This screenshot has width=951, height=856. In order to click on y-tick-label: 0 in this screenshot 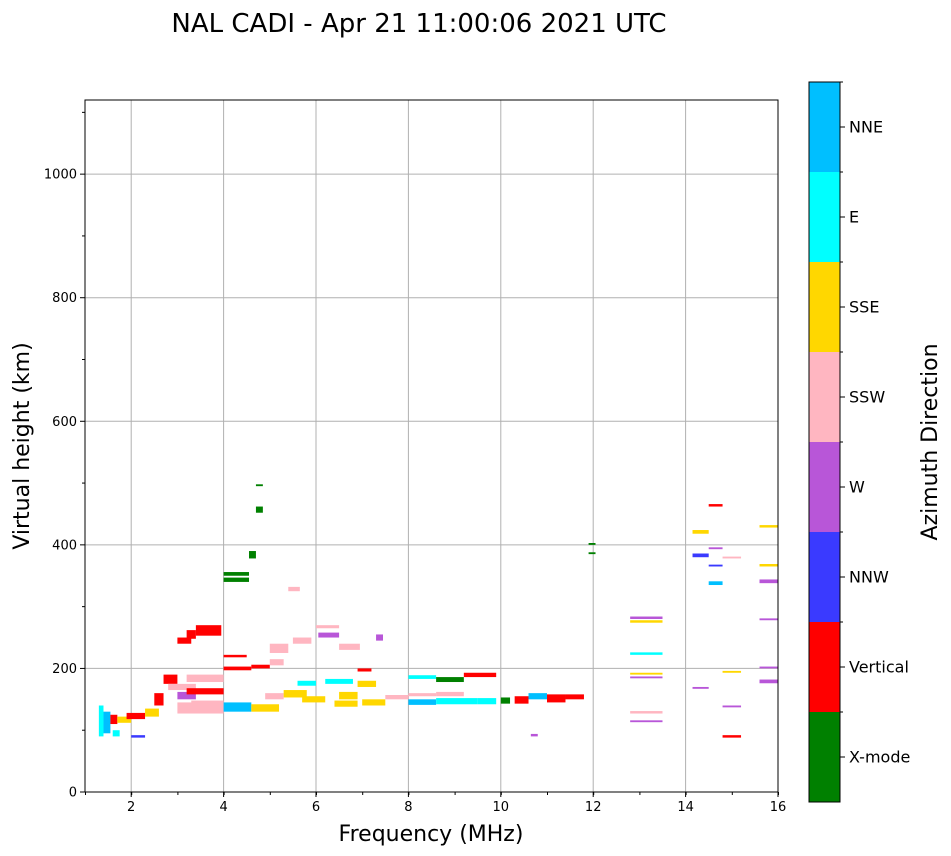, I will do `click(73, 793)`.